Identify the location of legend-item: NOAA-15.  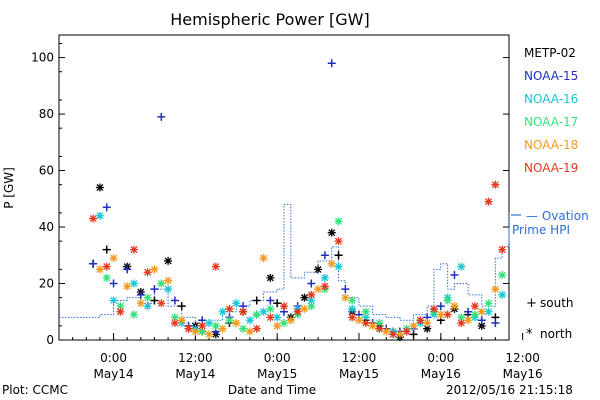
(551, 76).